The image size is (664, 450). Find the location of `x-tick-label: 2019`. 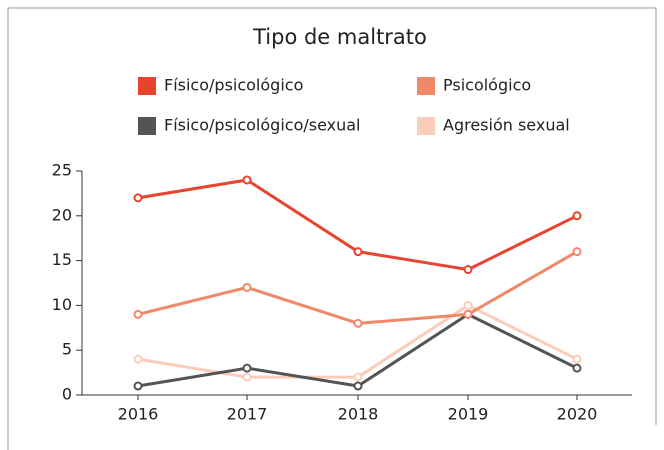

x-tick-label: 2019 is located at coordinates (468, 414).